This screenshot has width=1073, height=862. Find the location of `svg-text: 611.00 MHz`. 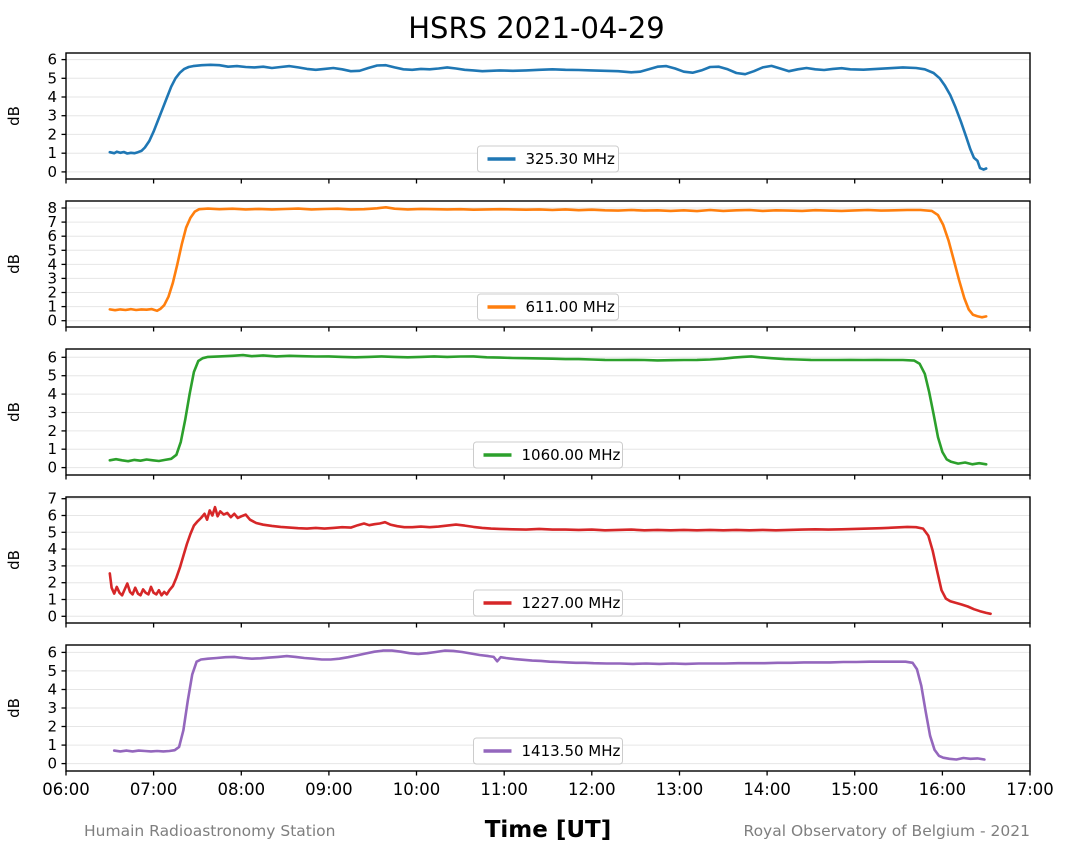

svg-text: 611.00 MHz is located at coordinates (570, 307).